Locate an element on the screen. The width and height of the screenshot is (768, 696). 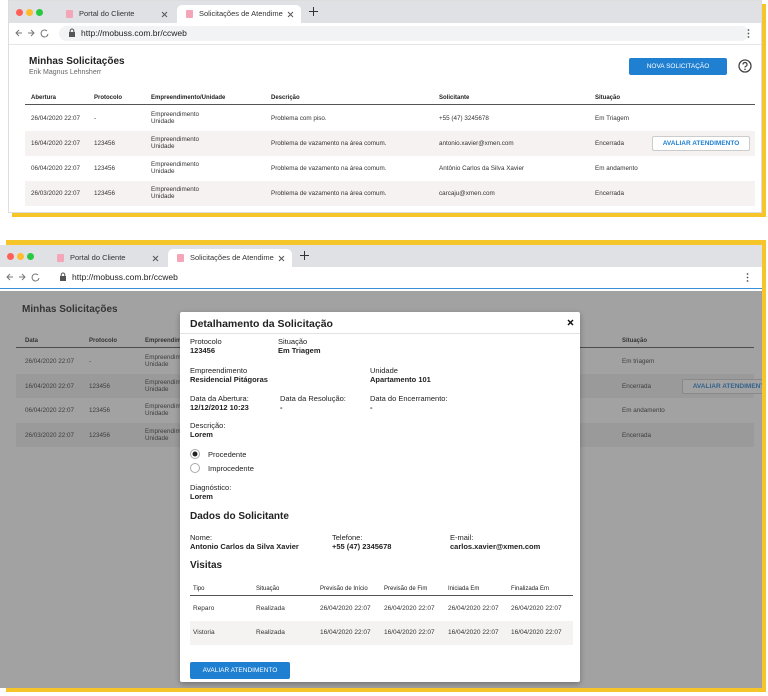
field-label: Data do Encerramento: is located at coordinates (409, 398).